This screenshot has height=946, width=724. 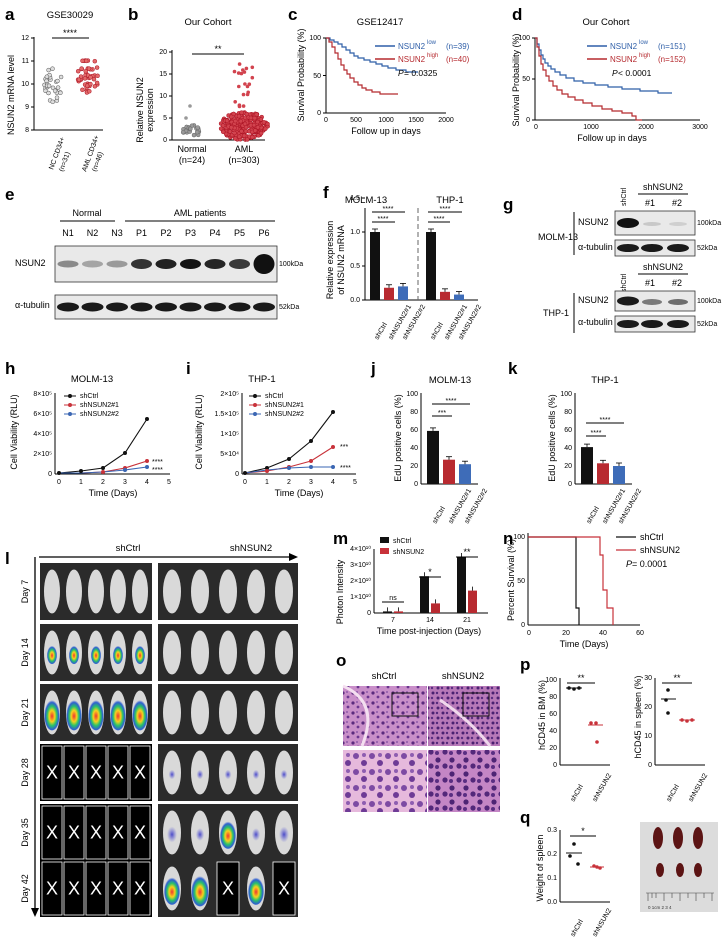 What do you see at coordinates (165, 118) in the screenshot?
I see `svg-text: 5` at bounding box center [165, 118].